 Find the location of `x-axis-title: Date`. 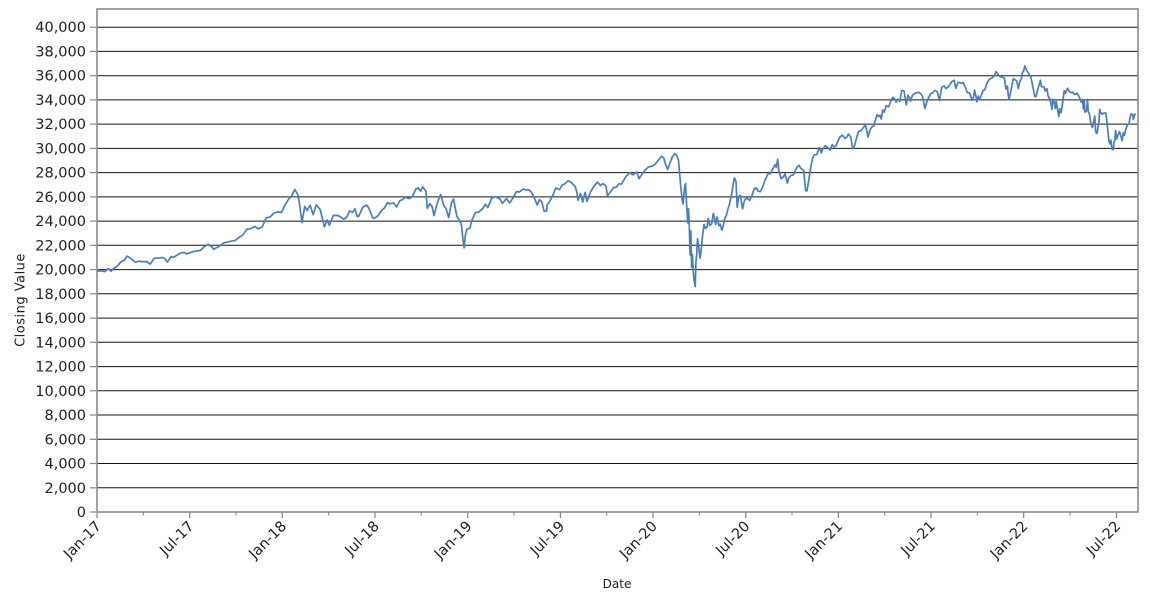

x-axis-title: Date is located at coordinates (617, 584).